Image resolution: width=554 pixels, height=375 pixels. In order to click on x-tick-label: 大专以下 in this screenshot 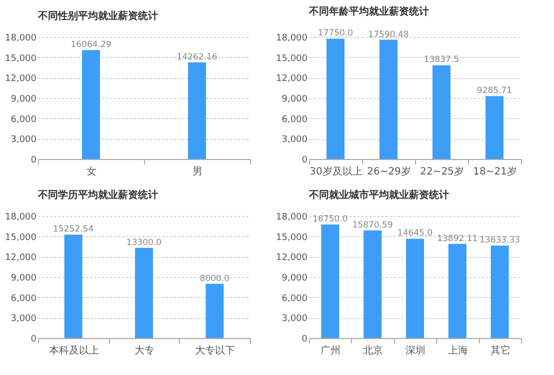, I will do `click(215, 350)`.